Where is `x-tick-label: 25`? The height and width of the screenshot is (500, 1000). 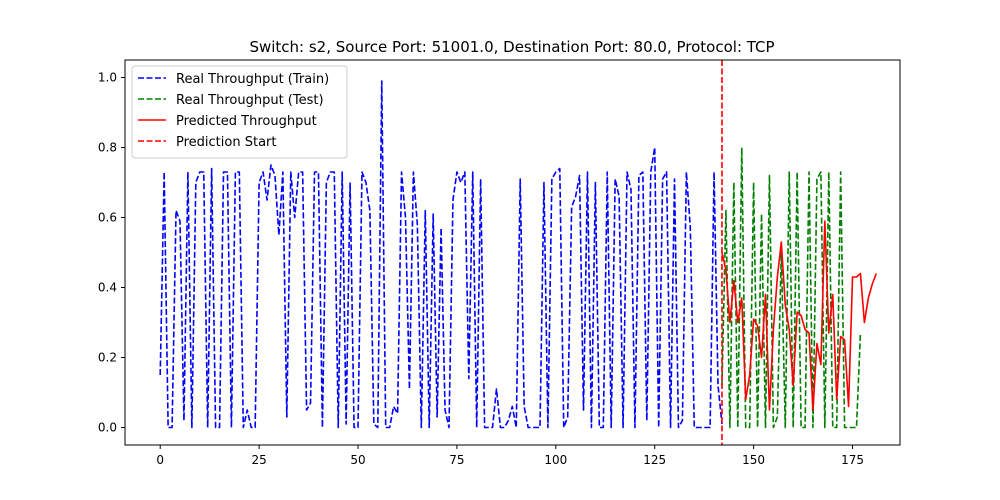 x-tick-label: 25 is located at coordinates (258, 460).